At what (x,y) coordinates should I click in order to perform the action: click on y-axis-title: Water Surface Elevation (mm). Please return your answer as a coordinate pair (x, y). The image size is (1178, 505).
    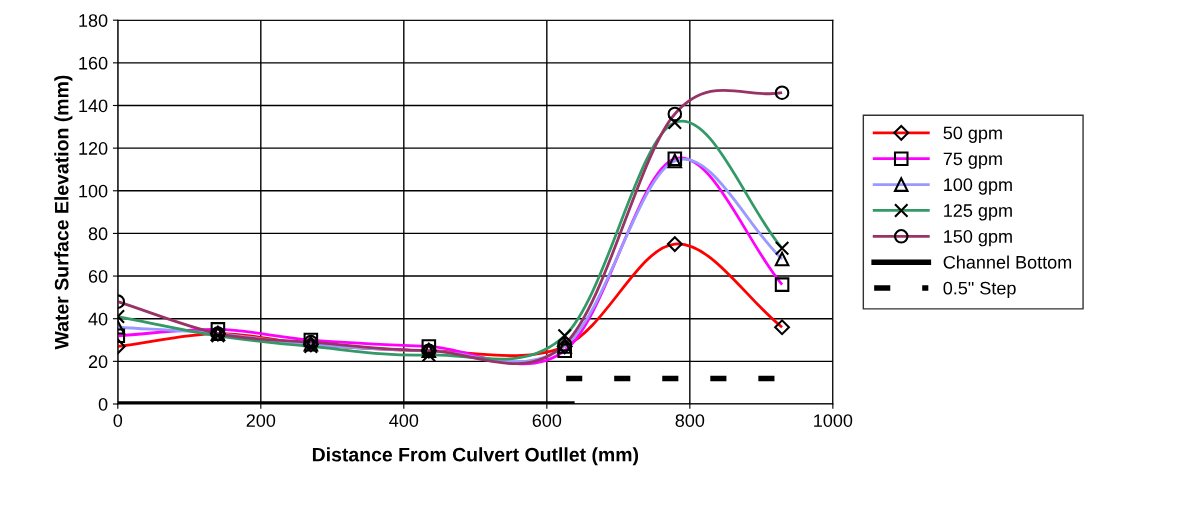
    Looking at the image, I should click on (63, 212).